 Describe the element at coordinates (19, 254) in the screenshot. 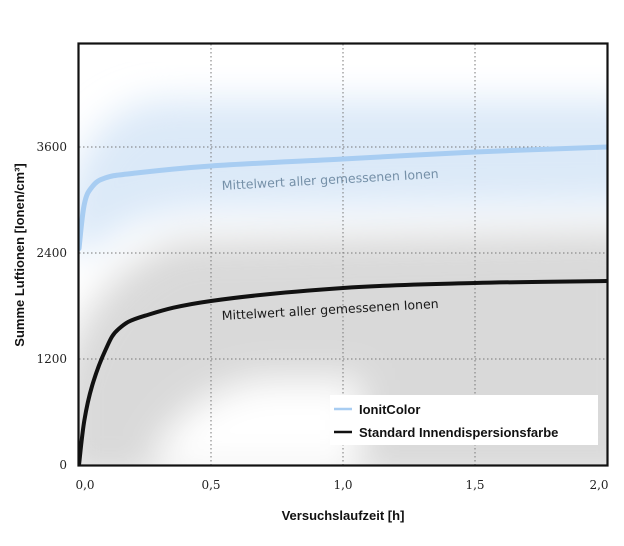

I see `y-axis-title: Summe Luftionen [Ionen/cm³]` at that location.